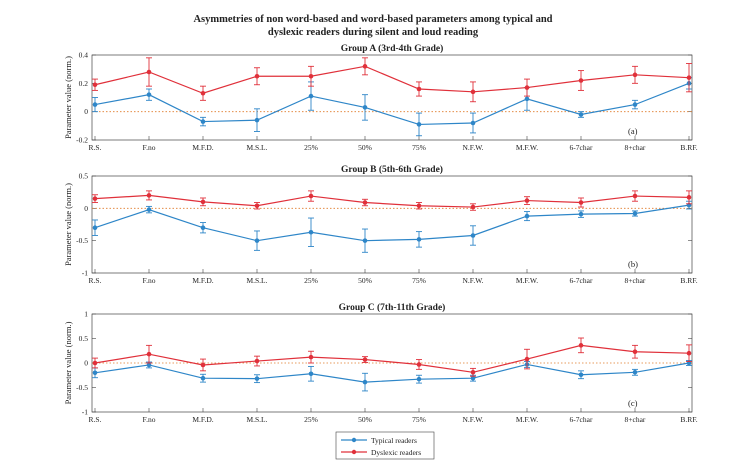 The height and width of the screenshot is (466, 746). What do you see at coordinates (354, 440) in the screenshot?
I see `legend-typical-marker` at bounding box center [354, 440].